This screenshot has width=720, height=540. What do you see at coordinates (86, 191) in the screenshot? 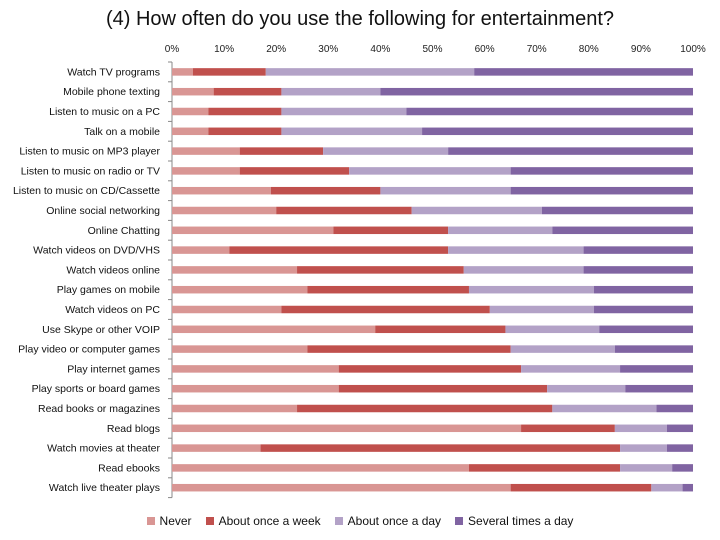
I see `category-label: Listen to music on CD/Cassette` at bounding box center [86, 191].